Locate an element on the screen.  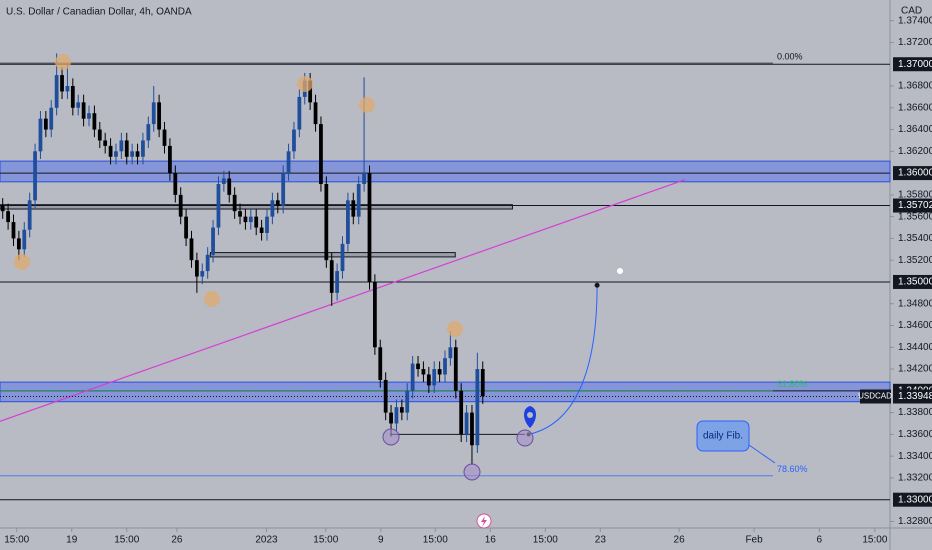
x-tick-label: Feb is located at coordinates (754, 540).